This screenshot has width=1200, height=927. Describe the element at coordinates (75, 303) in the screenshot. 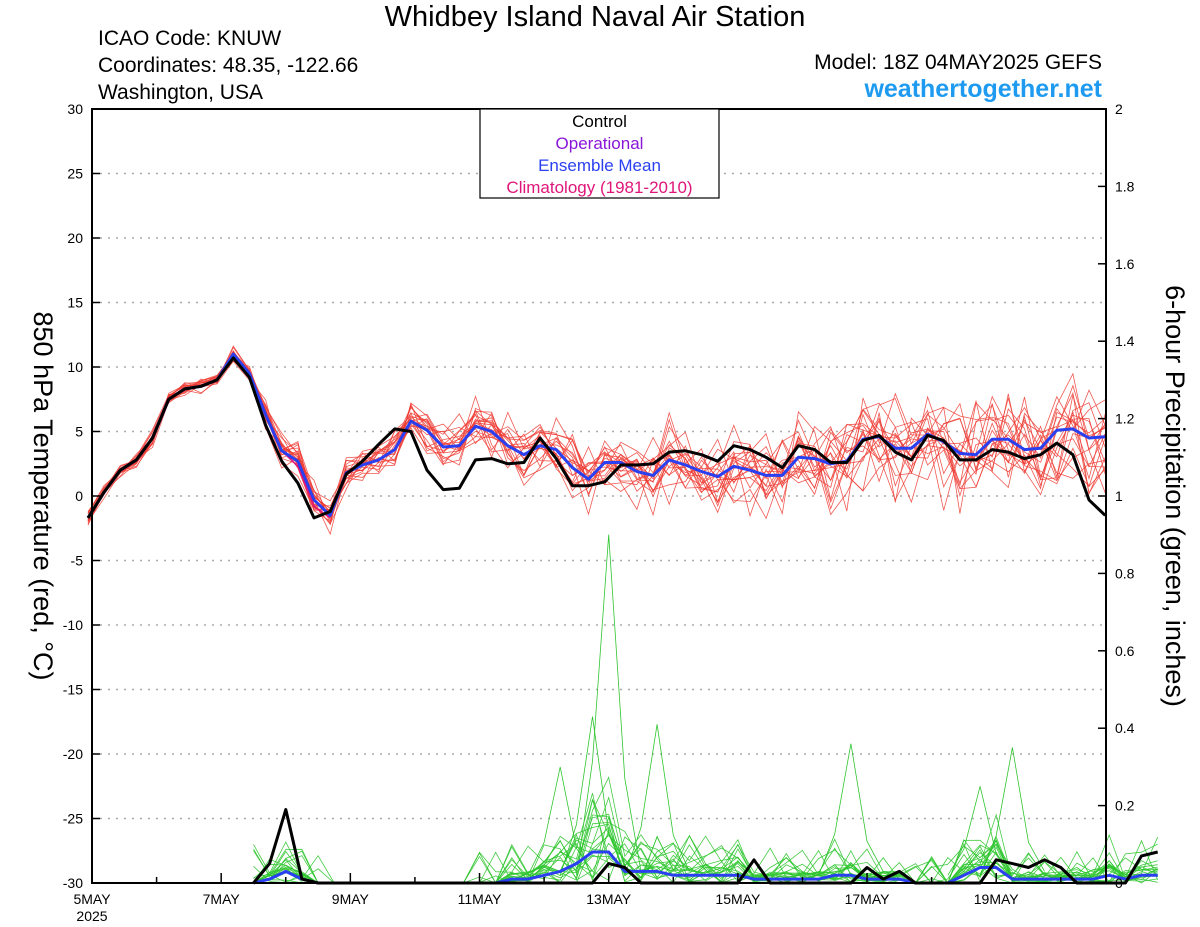

I see `y-tick-label: 15` at that location.